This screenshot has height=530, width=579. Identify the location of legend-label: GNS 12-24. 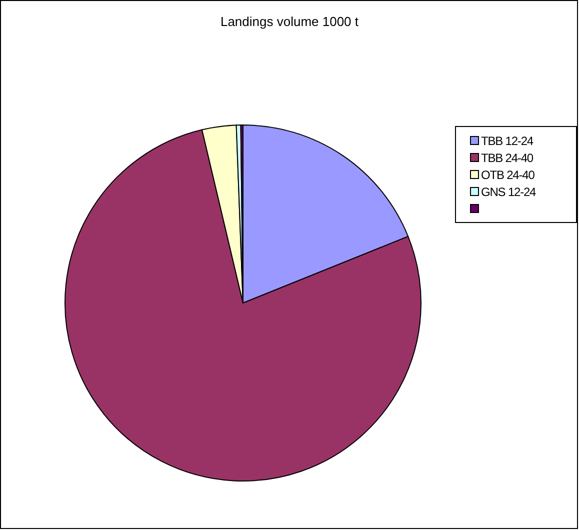
(508, 191).